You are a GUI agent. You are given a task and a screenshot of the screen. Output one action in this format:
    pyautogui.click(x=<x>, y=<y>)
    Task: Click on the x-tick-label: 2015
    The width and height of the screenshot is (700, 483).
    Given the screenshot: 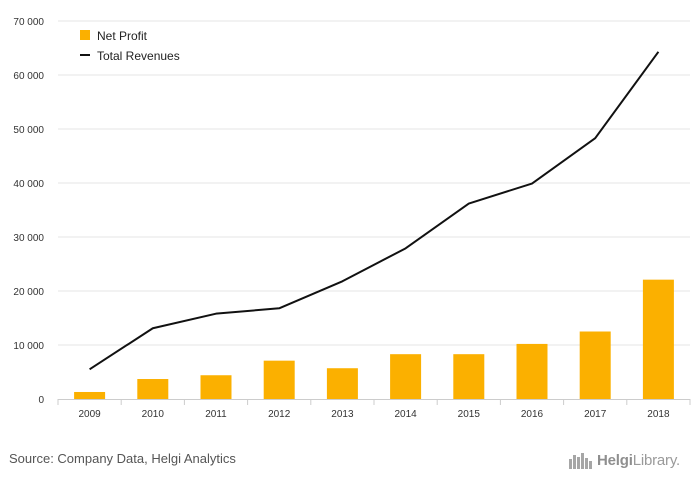 What is the action you would take?
    pyautogui.click(x=469, y=414)
    